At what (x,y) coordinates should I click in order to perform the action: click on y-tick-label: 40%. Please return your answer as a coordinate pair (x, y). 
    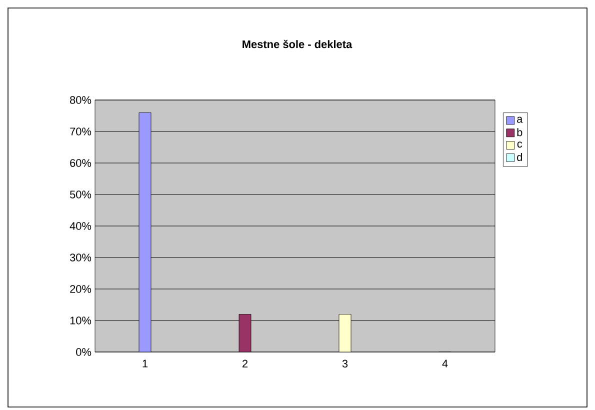
    Looking at the image, I should click on (81, 226).